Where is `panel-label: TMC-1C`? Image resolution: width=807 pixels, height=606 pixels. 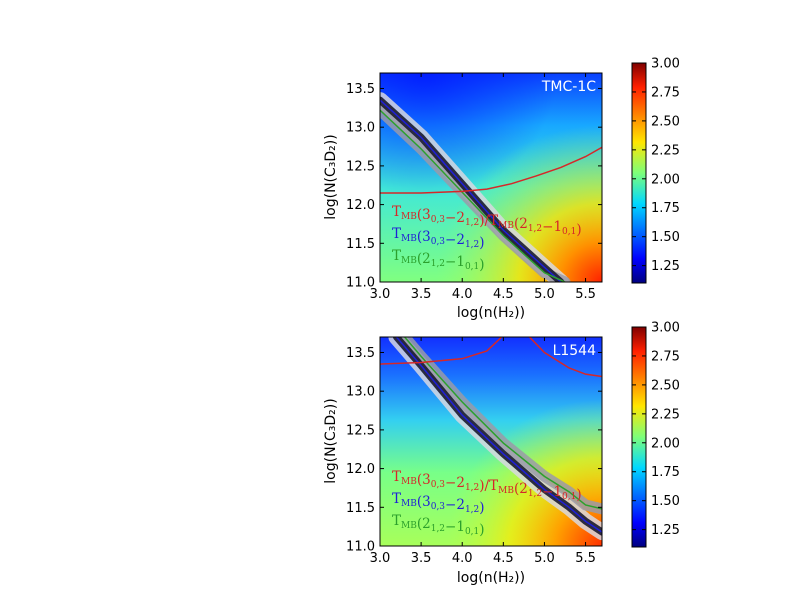 panel-label: TMC-1C is located at coordinates (568, 87).